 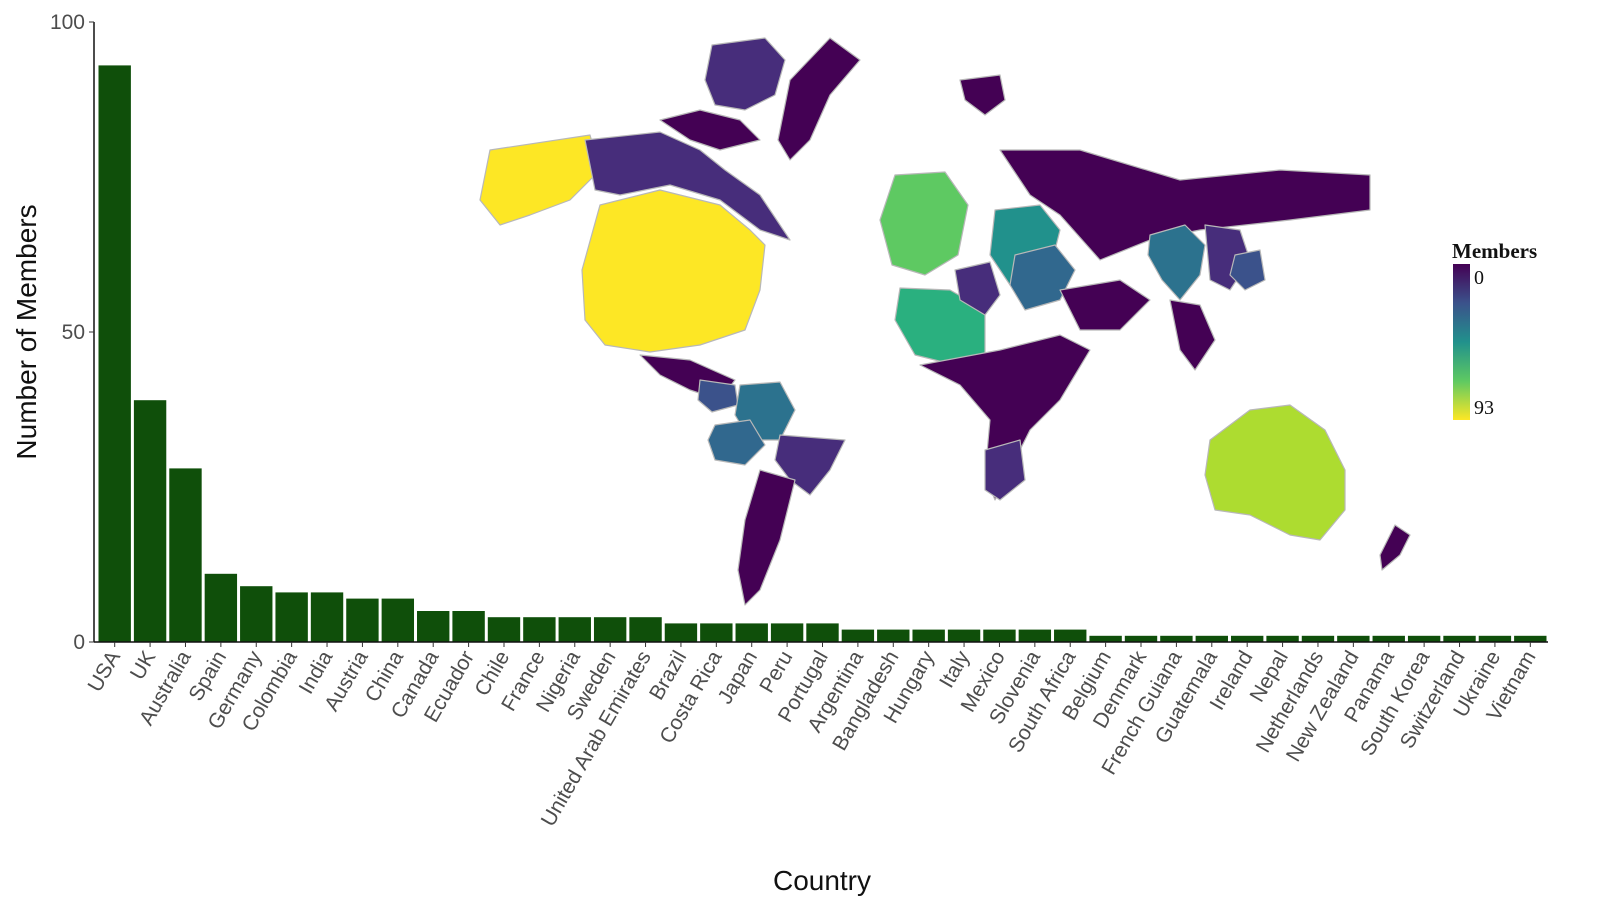 What do you see at coordinates (1141, 638) in the screenshot?
I see `bar-denmark` at bounding box center [1141, 638].